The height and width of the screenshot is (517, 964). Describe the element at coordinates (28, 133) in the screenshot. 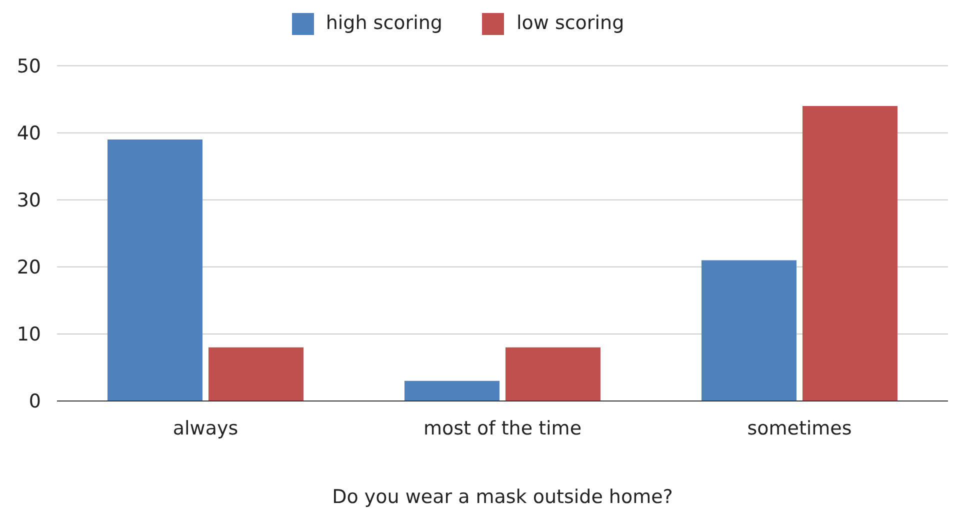

I see `y-tick-label: 40` at that location.